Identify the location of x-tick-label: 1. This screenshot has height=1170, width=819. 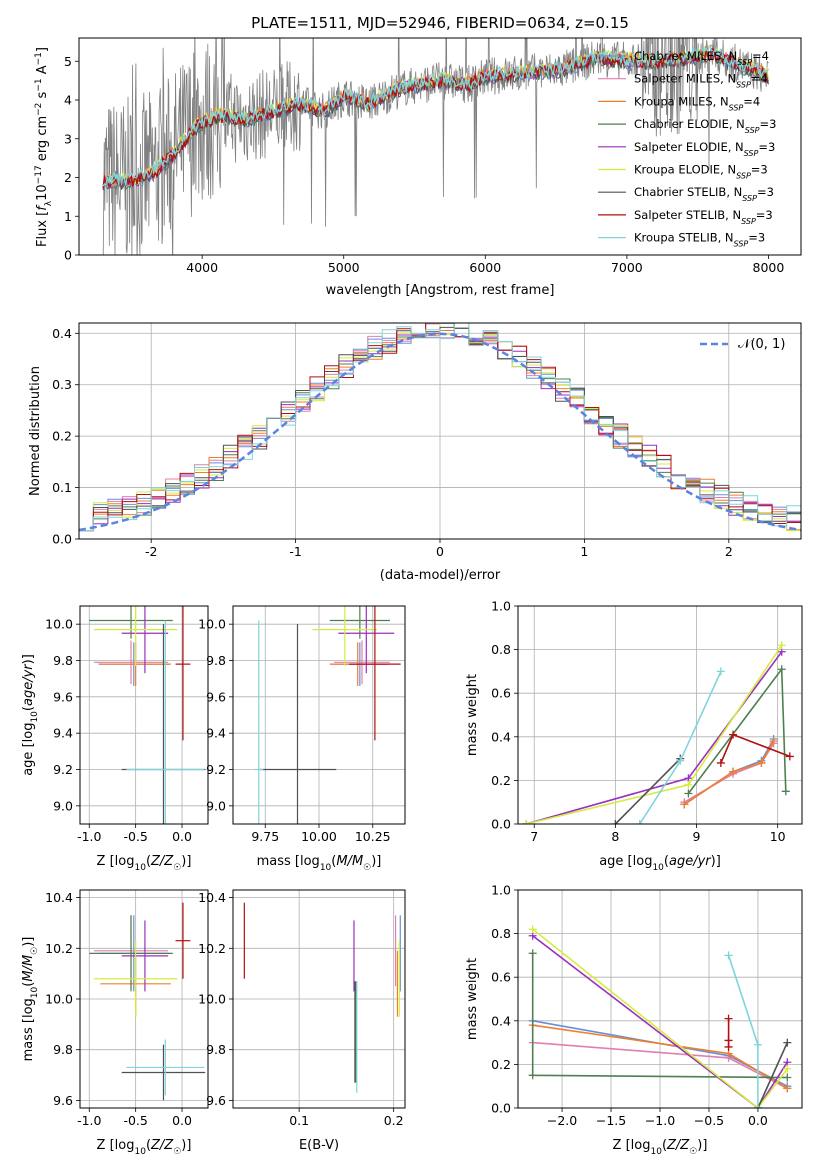
(584, 551).